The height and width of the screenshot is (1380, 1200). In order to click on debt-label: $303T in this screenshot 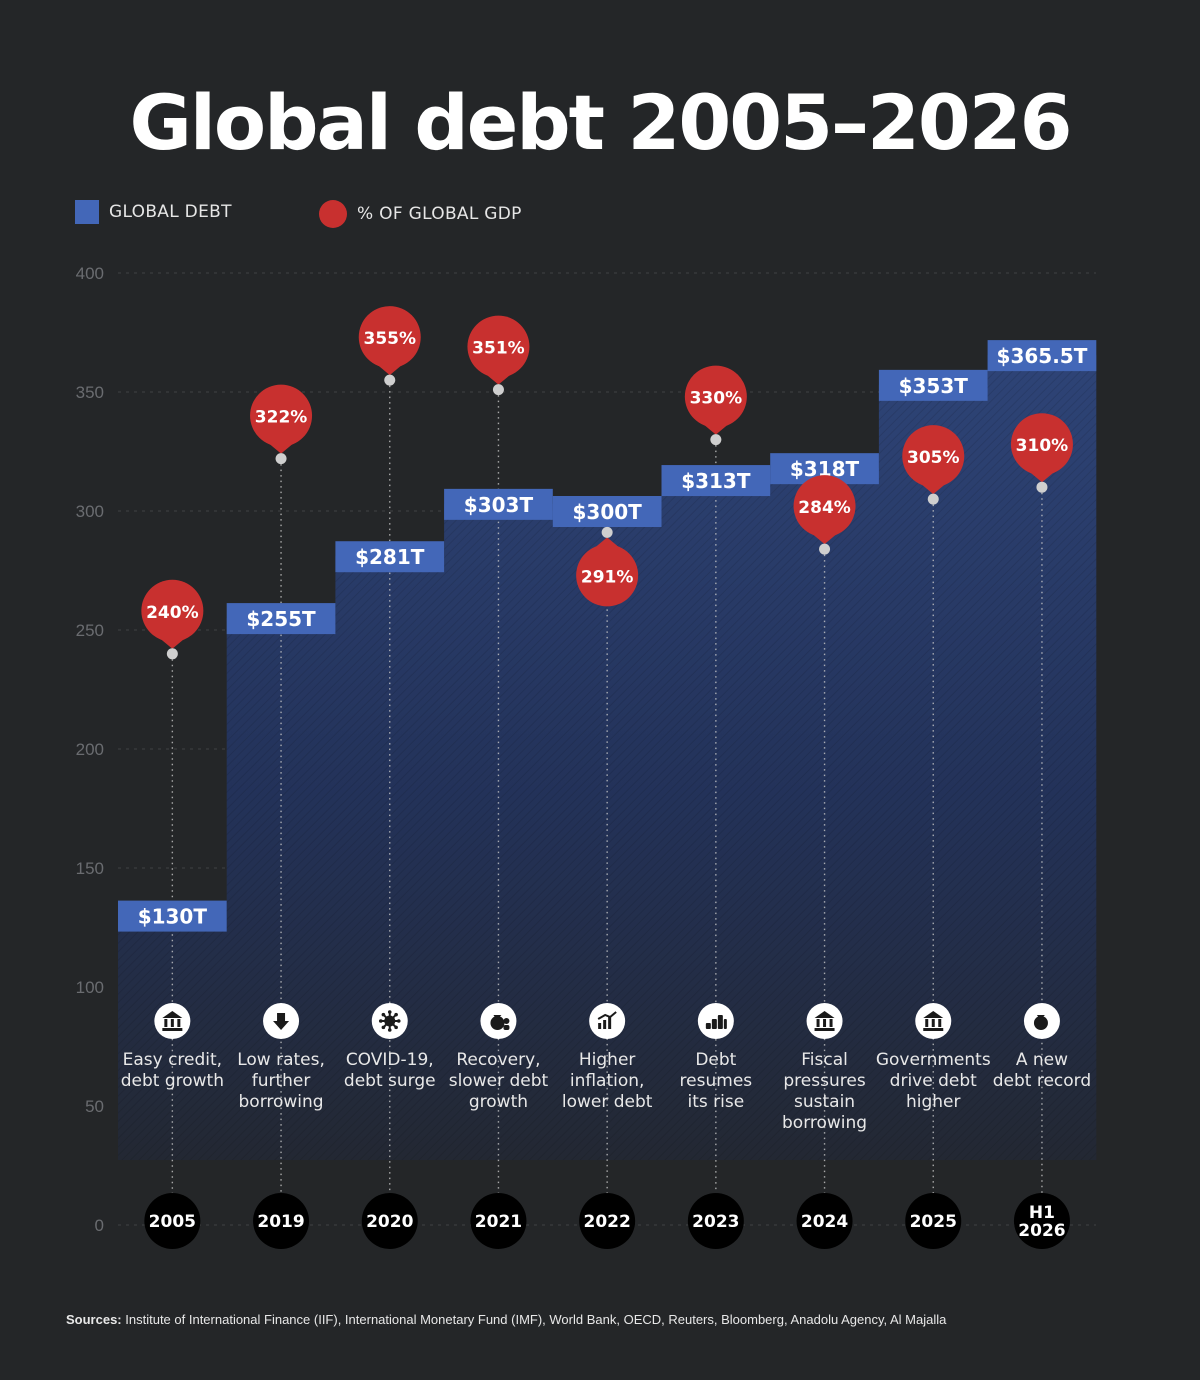, I will do `click(499, 505)`.